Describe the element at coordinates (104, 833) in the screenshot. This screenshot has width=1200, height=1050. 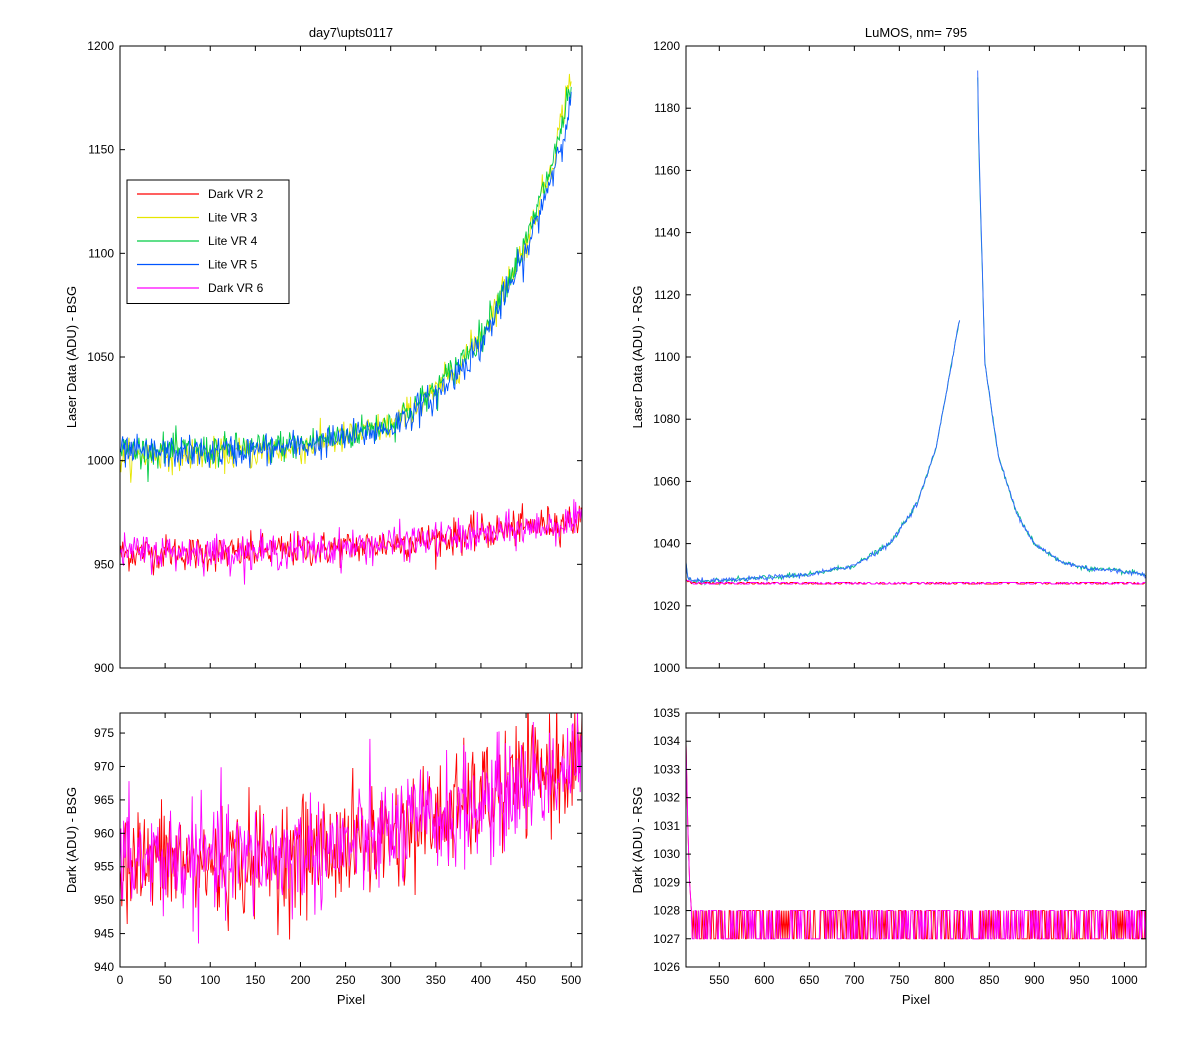
I see `y-tick-label: 960` at that location.